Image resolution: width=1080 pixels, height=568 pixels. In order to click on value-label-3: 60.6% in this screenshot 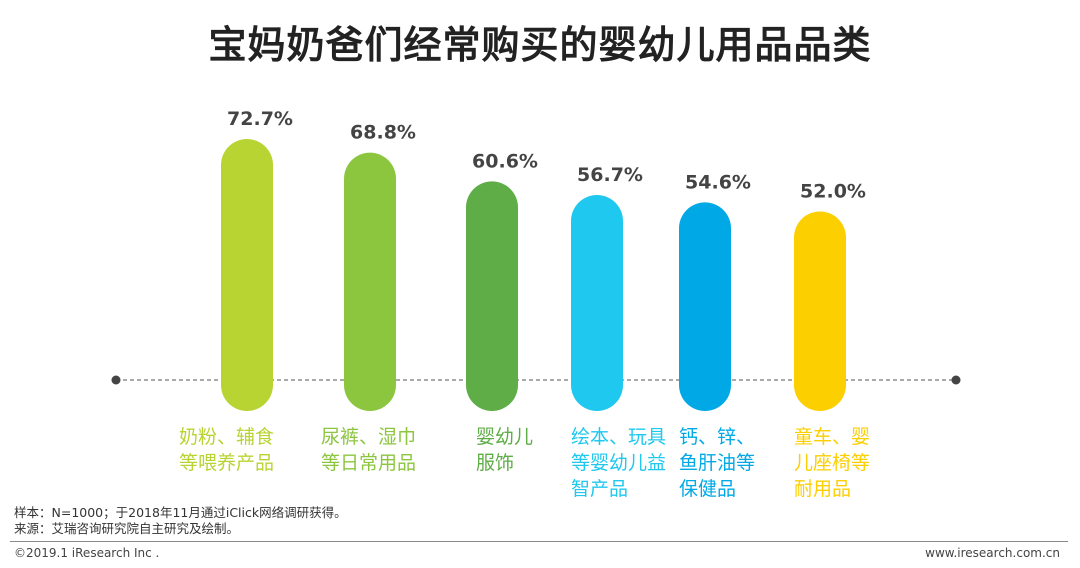, I will do `click(505, 161)`.